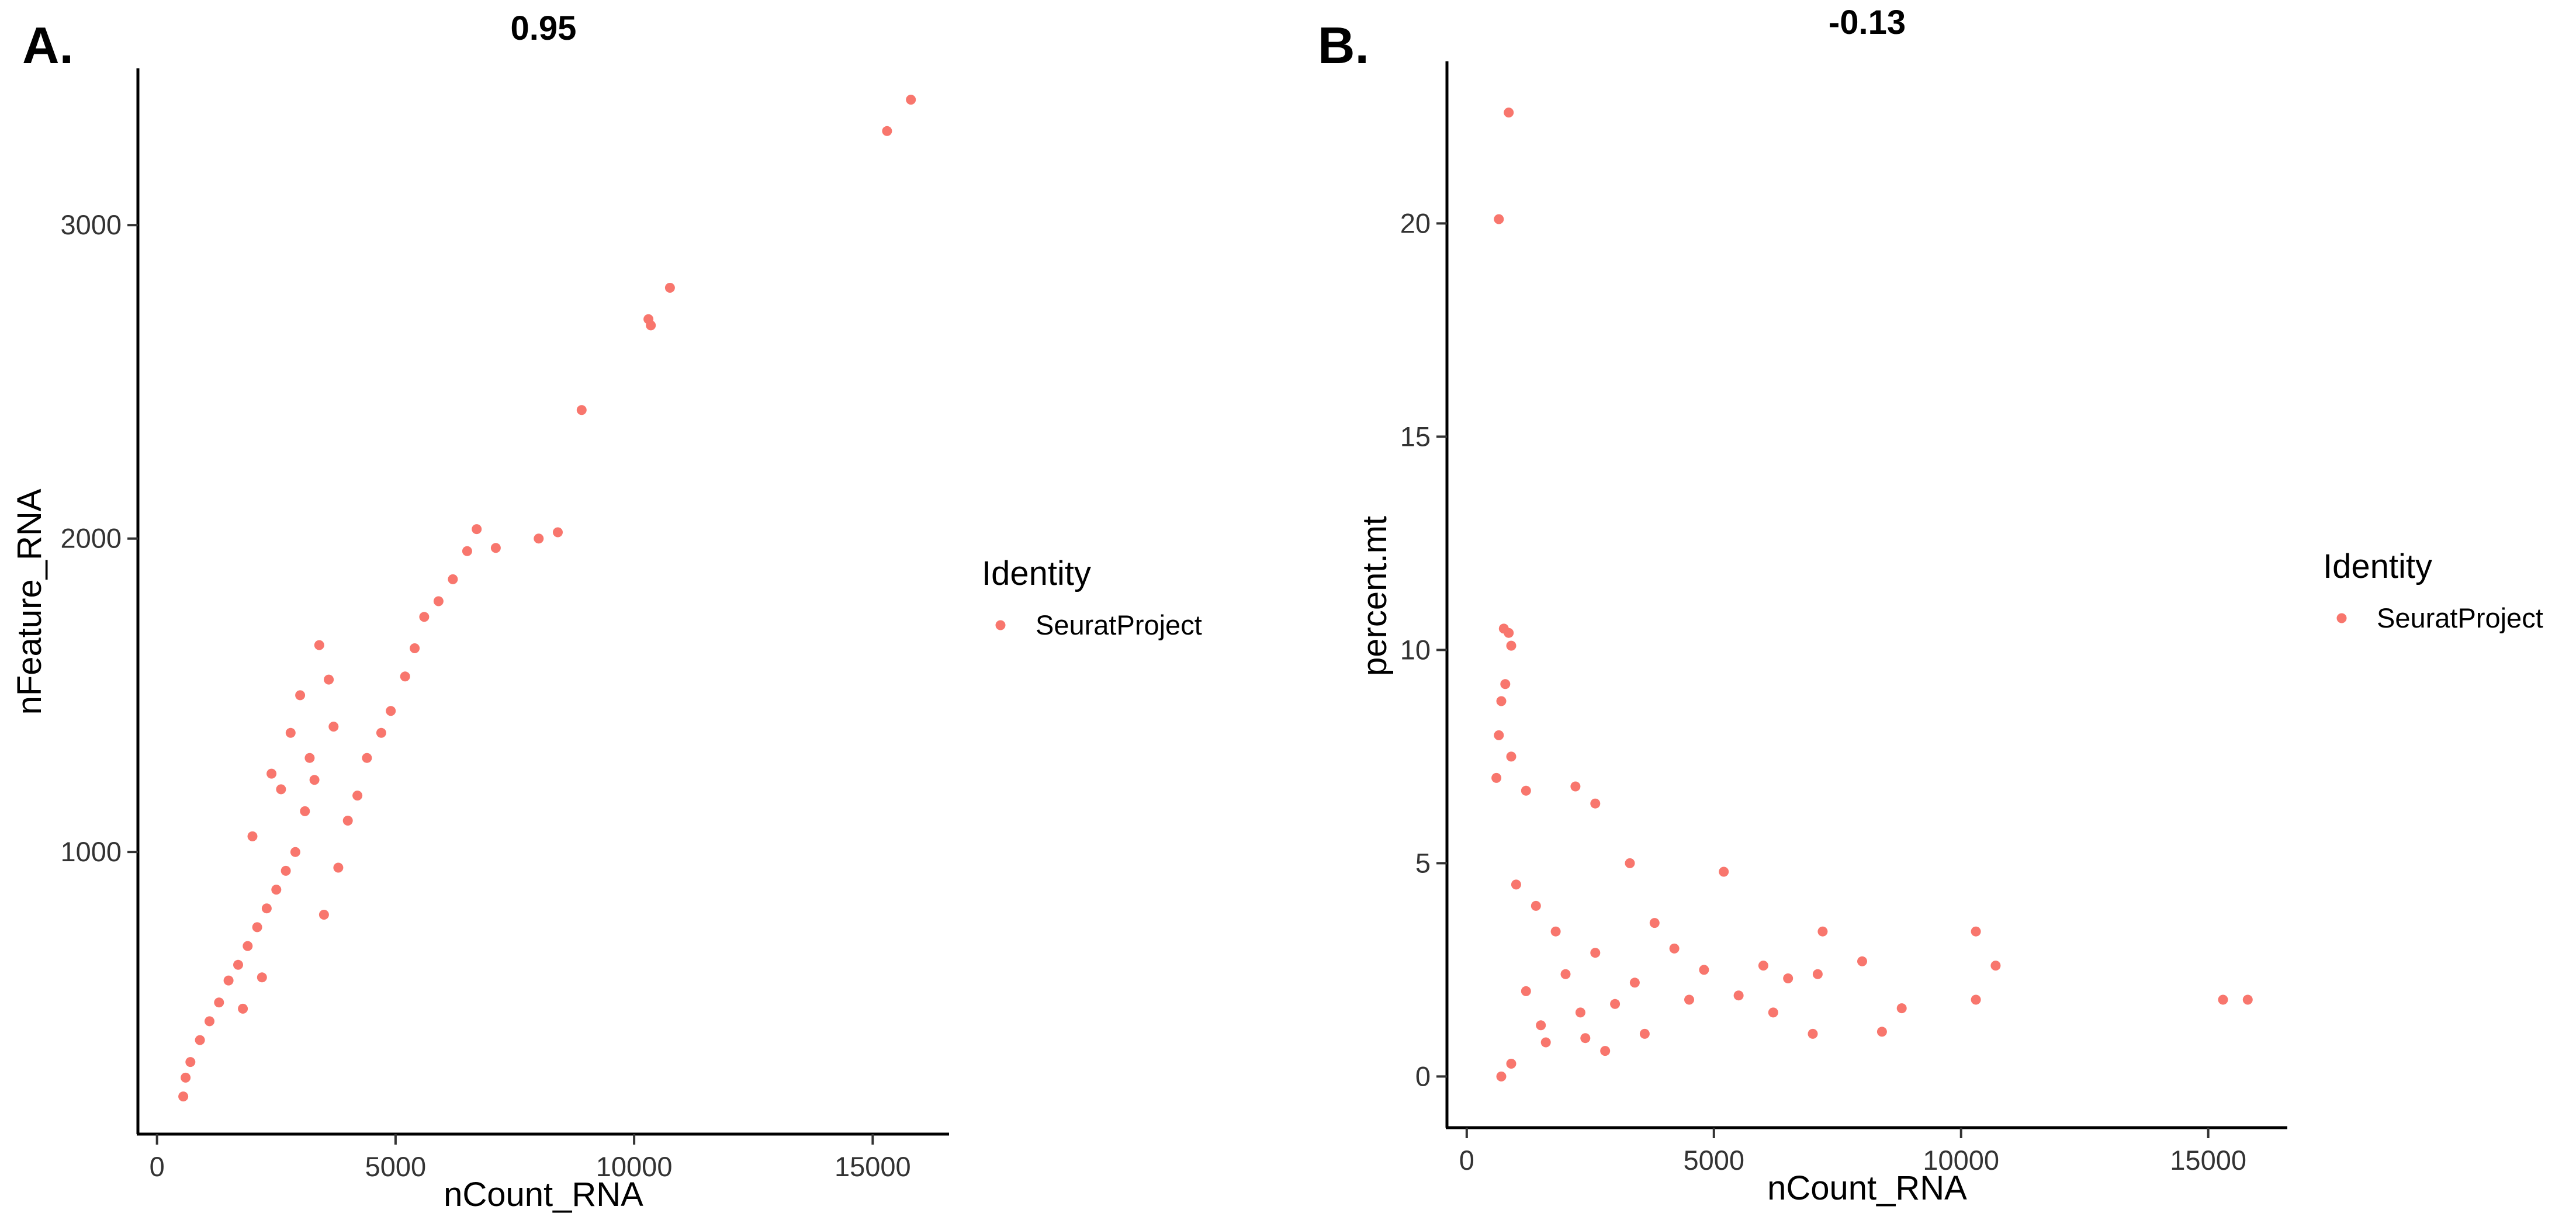  What do you see at coordinates (91, 538) in the screenshot?
I see `y-tick-label: 2000` at bounding box center [91, 538].